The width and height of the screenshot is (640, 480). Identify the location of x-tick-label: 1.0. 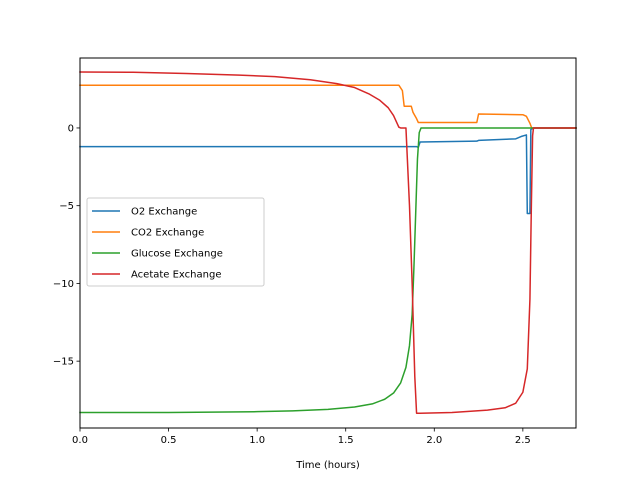
(257, 440).